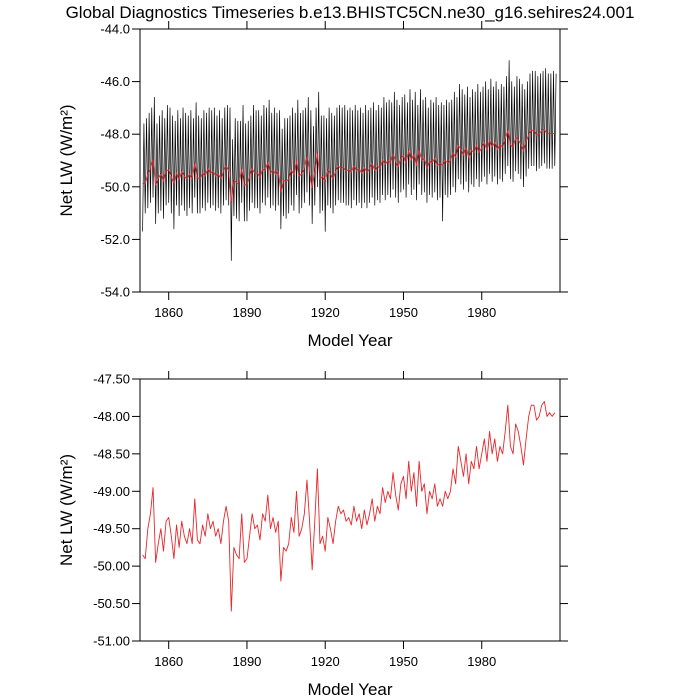  I want to click on y-tick-label: -50.0, so click(115, 186).